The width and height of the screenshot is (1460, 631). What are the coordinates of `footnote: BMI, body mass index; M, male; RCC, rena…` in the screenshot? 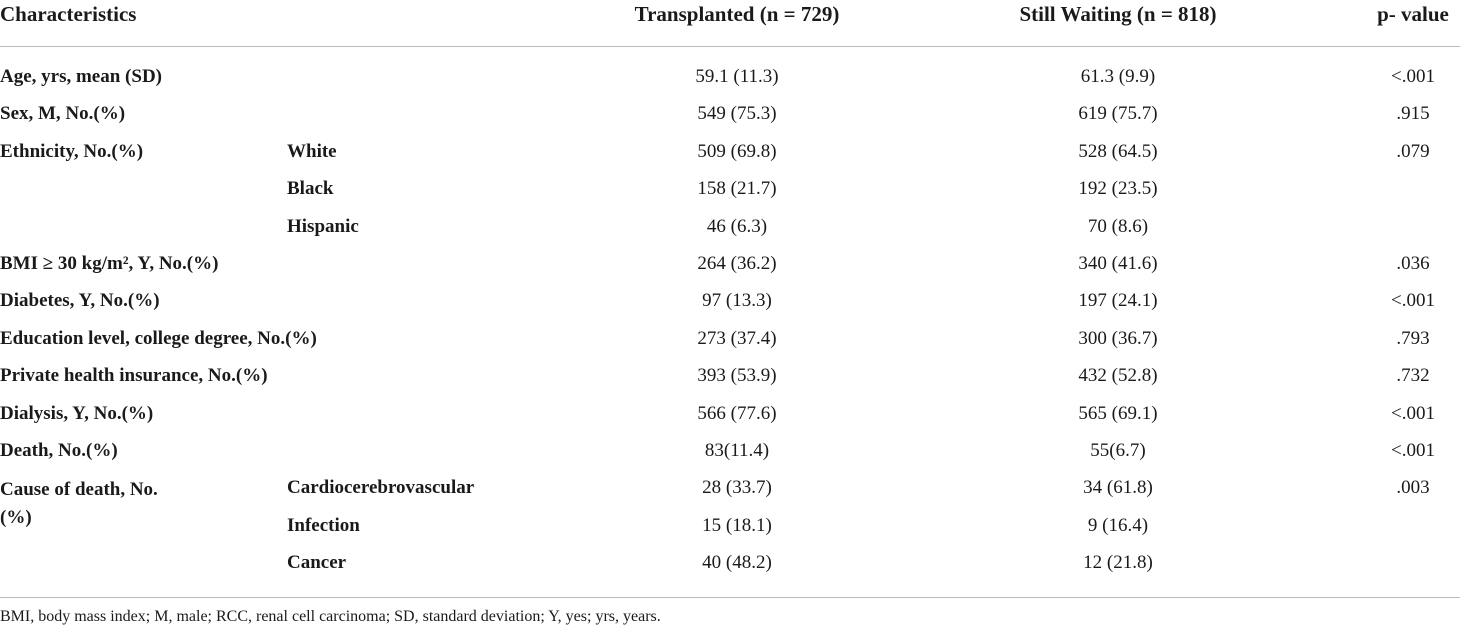 It's located at (330, 616).